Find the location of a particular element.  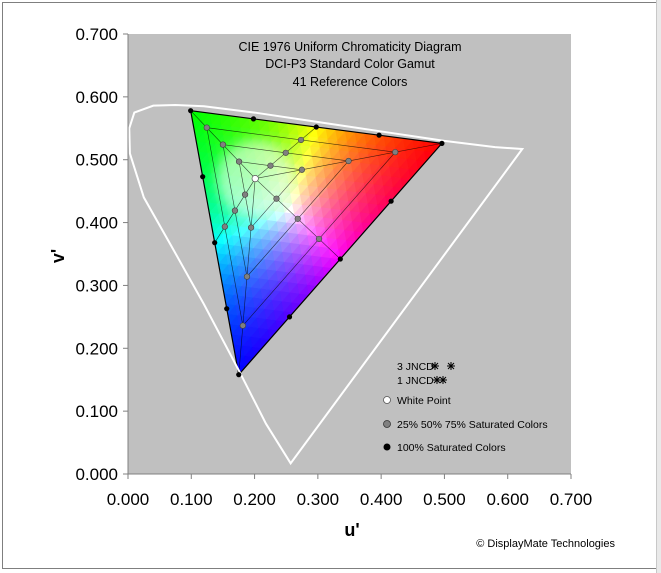

x-tick-label: 0.000 is located at coordinates (128, 499).